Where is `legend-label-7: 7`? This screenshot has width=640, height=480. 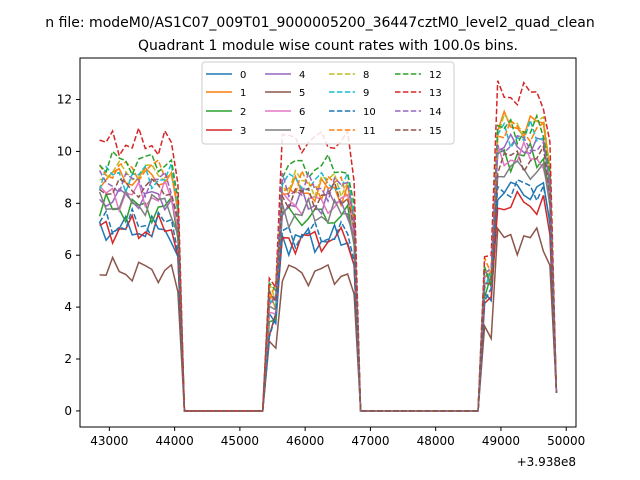 legend-label-7: 7 is located at coordinates (302, 131).